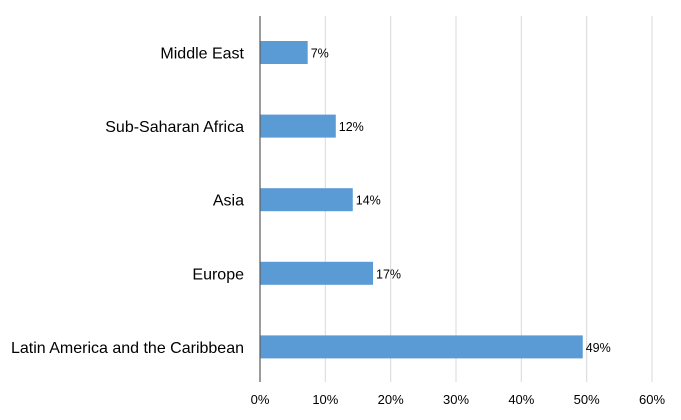 This screenshot has width=681, height=420. Describe the element at coordinates (127, 348) in the screenshot. I see `category-label: Latin America and the Caribbean` at that location.